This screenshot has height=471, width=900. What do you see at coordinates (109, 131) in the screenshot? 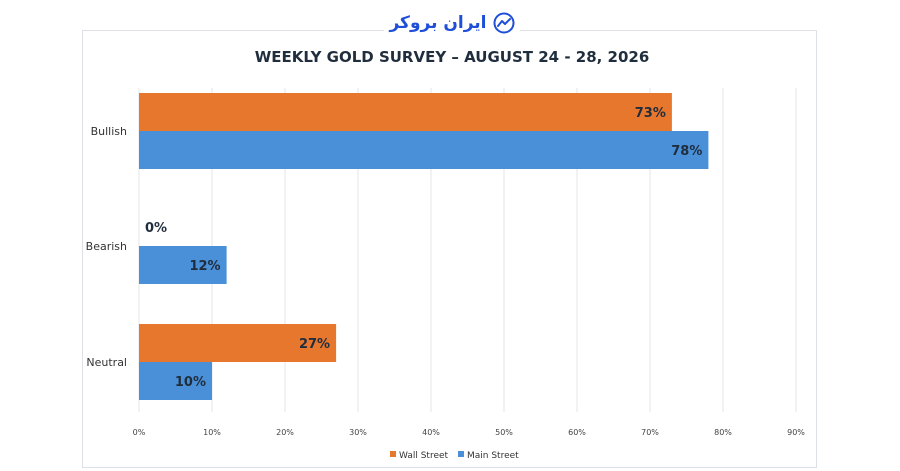
I see `category-label: Bullish` at bounding box center [109, 131].